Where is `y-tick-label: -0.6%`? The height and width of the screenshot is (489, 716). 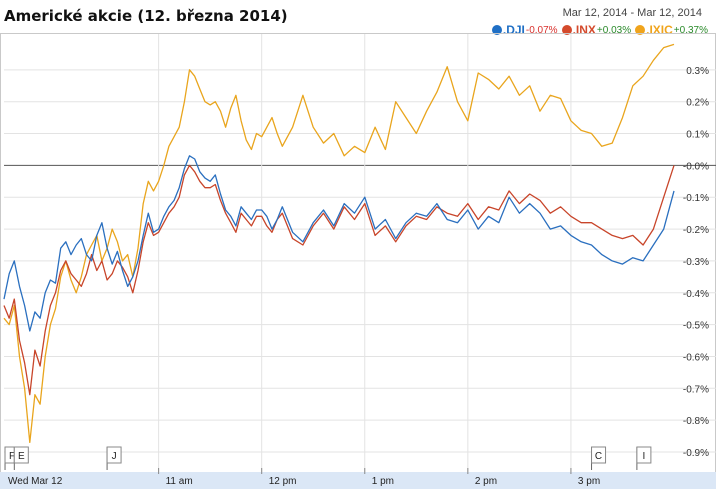 y-tick-label: -0.6% is located at coordinates (696, 357).